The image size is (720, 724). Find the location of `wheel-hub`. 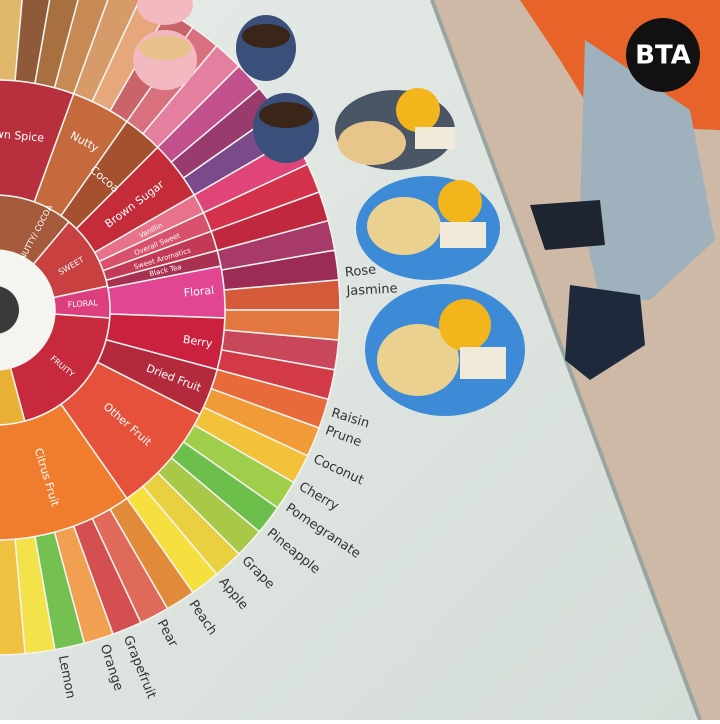

wheel-hub is located at coordinates (9, 310).